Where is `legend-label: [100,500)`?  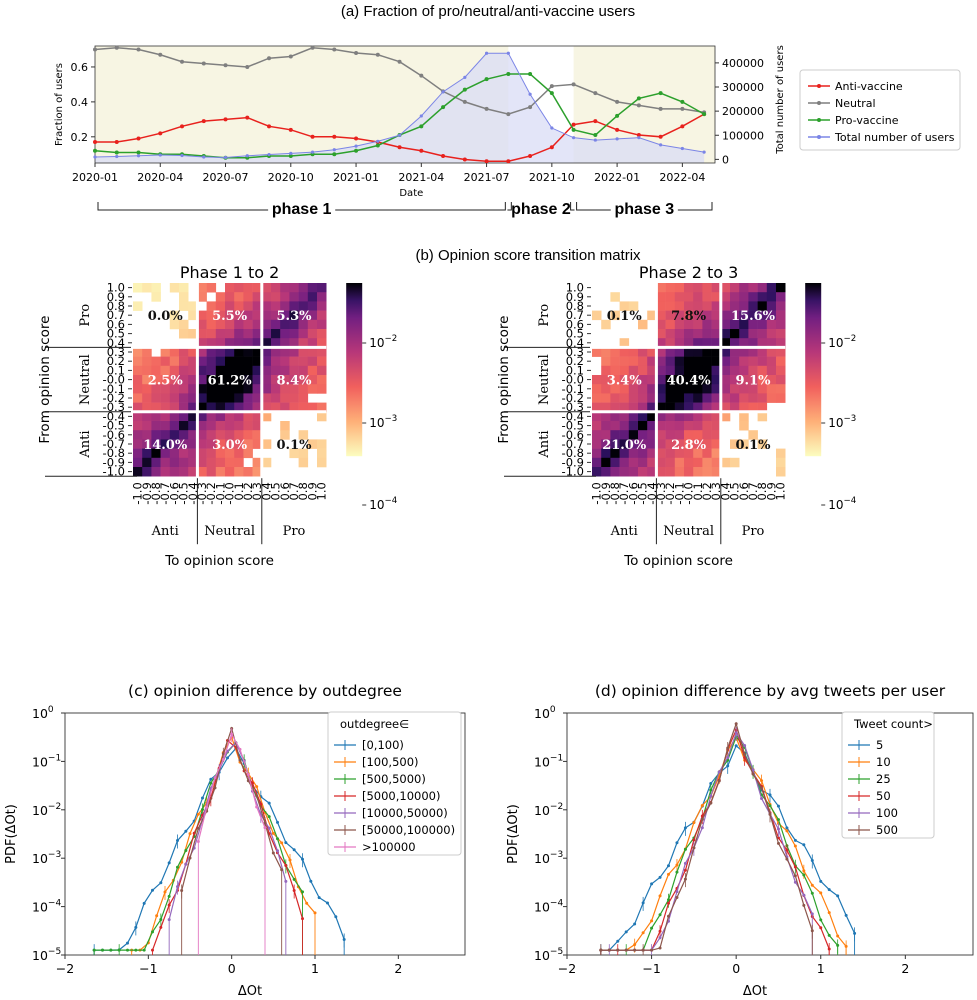 legend-label: [100,500) is located at coordinates (390, 762).